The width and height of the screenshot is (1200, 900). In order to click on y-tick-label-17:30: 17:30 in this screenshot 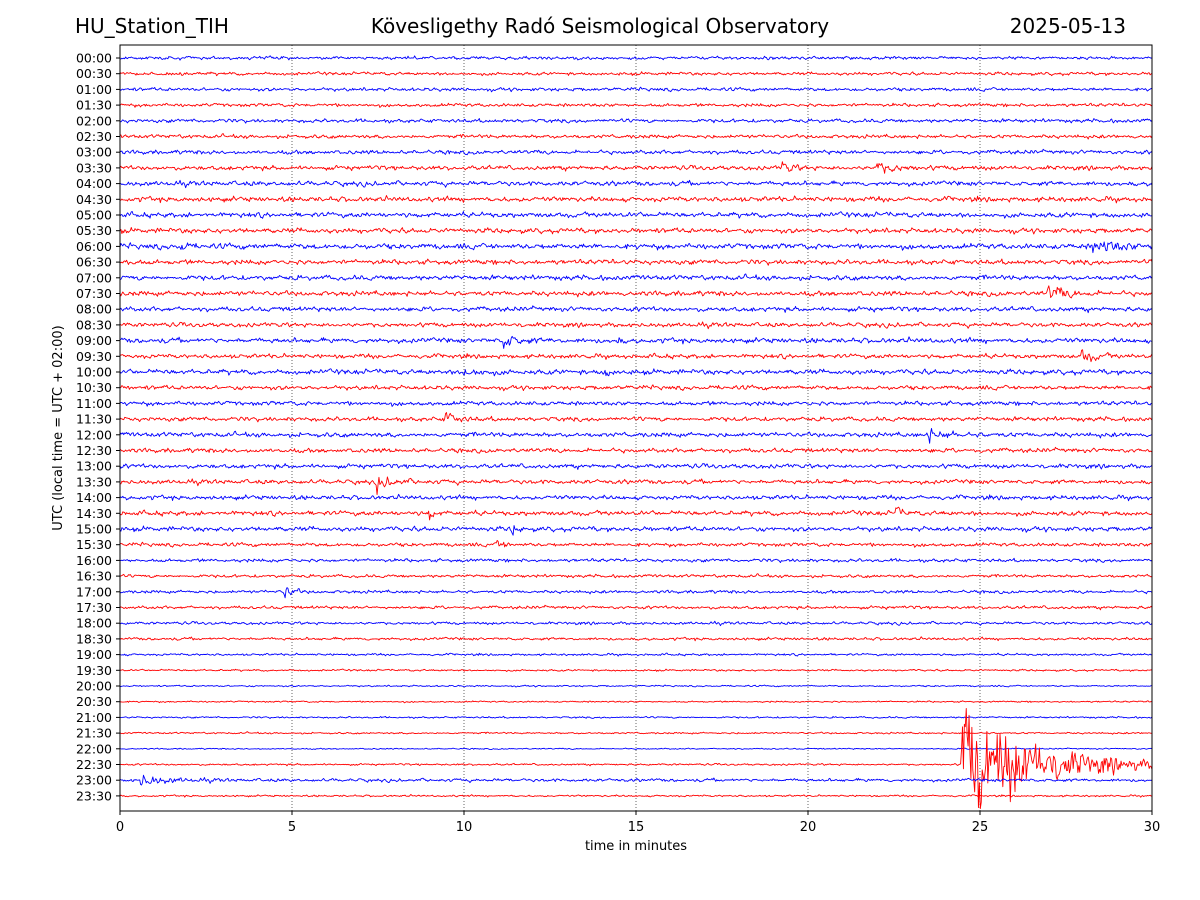, I will do `click(94, 607)`.